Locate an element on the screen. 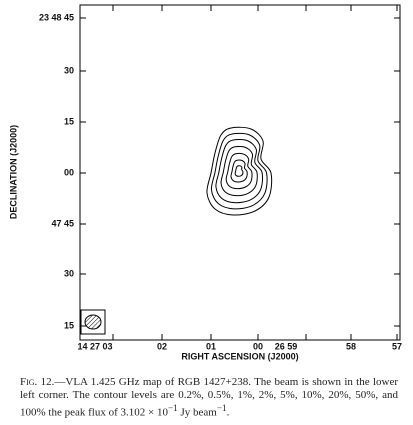 This screenshot has width=413, height=425. contours is located at coordinates (239, 171).